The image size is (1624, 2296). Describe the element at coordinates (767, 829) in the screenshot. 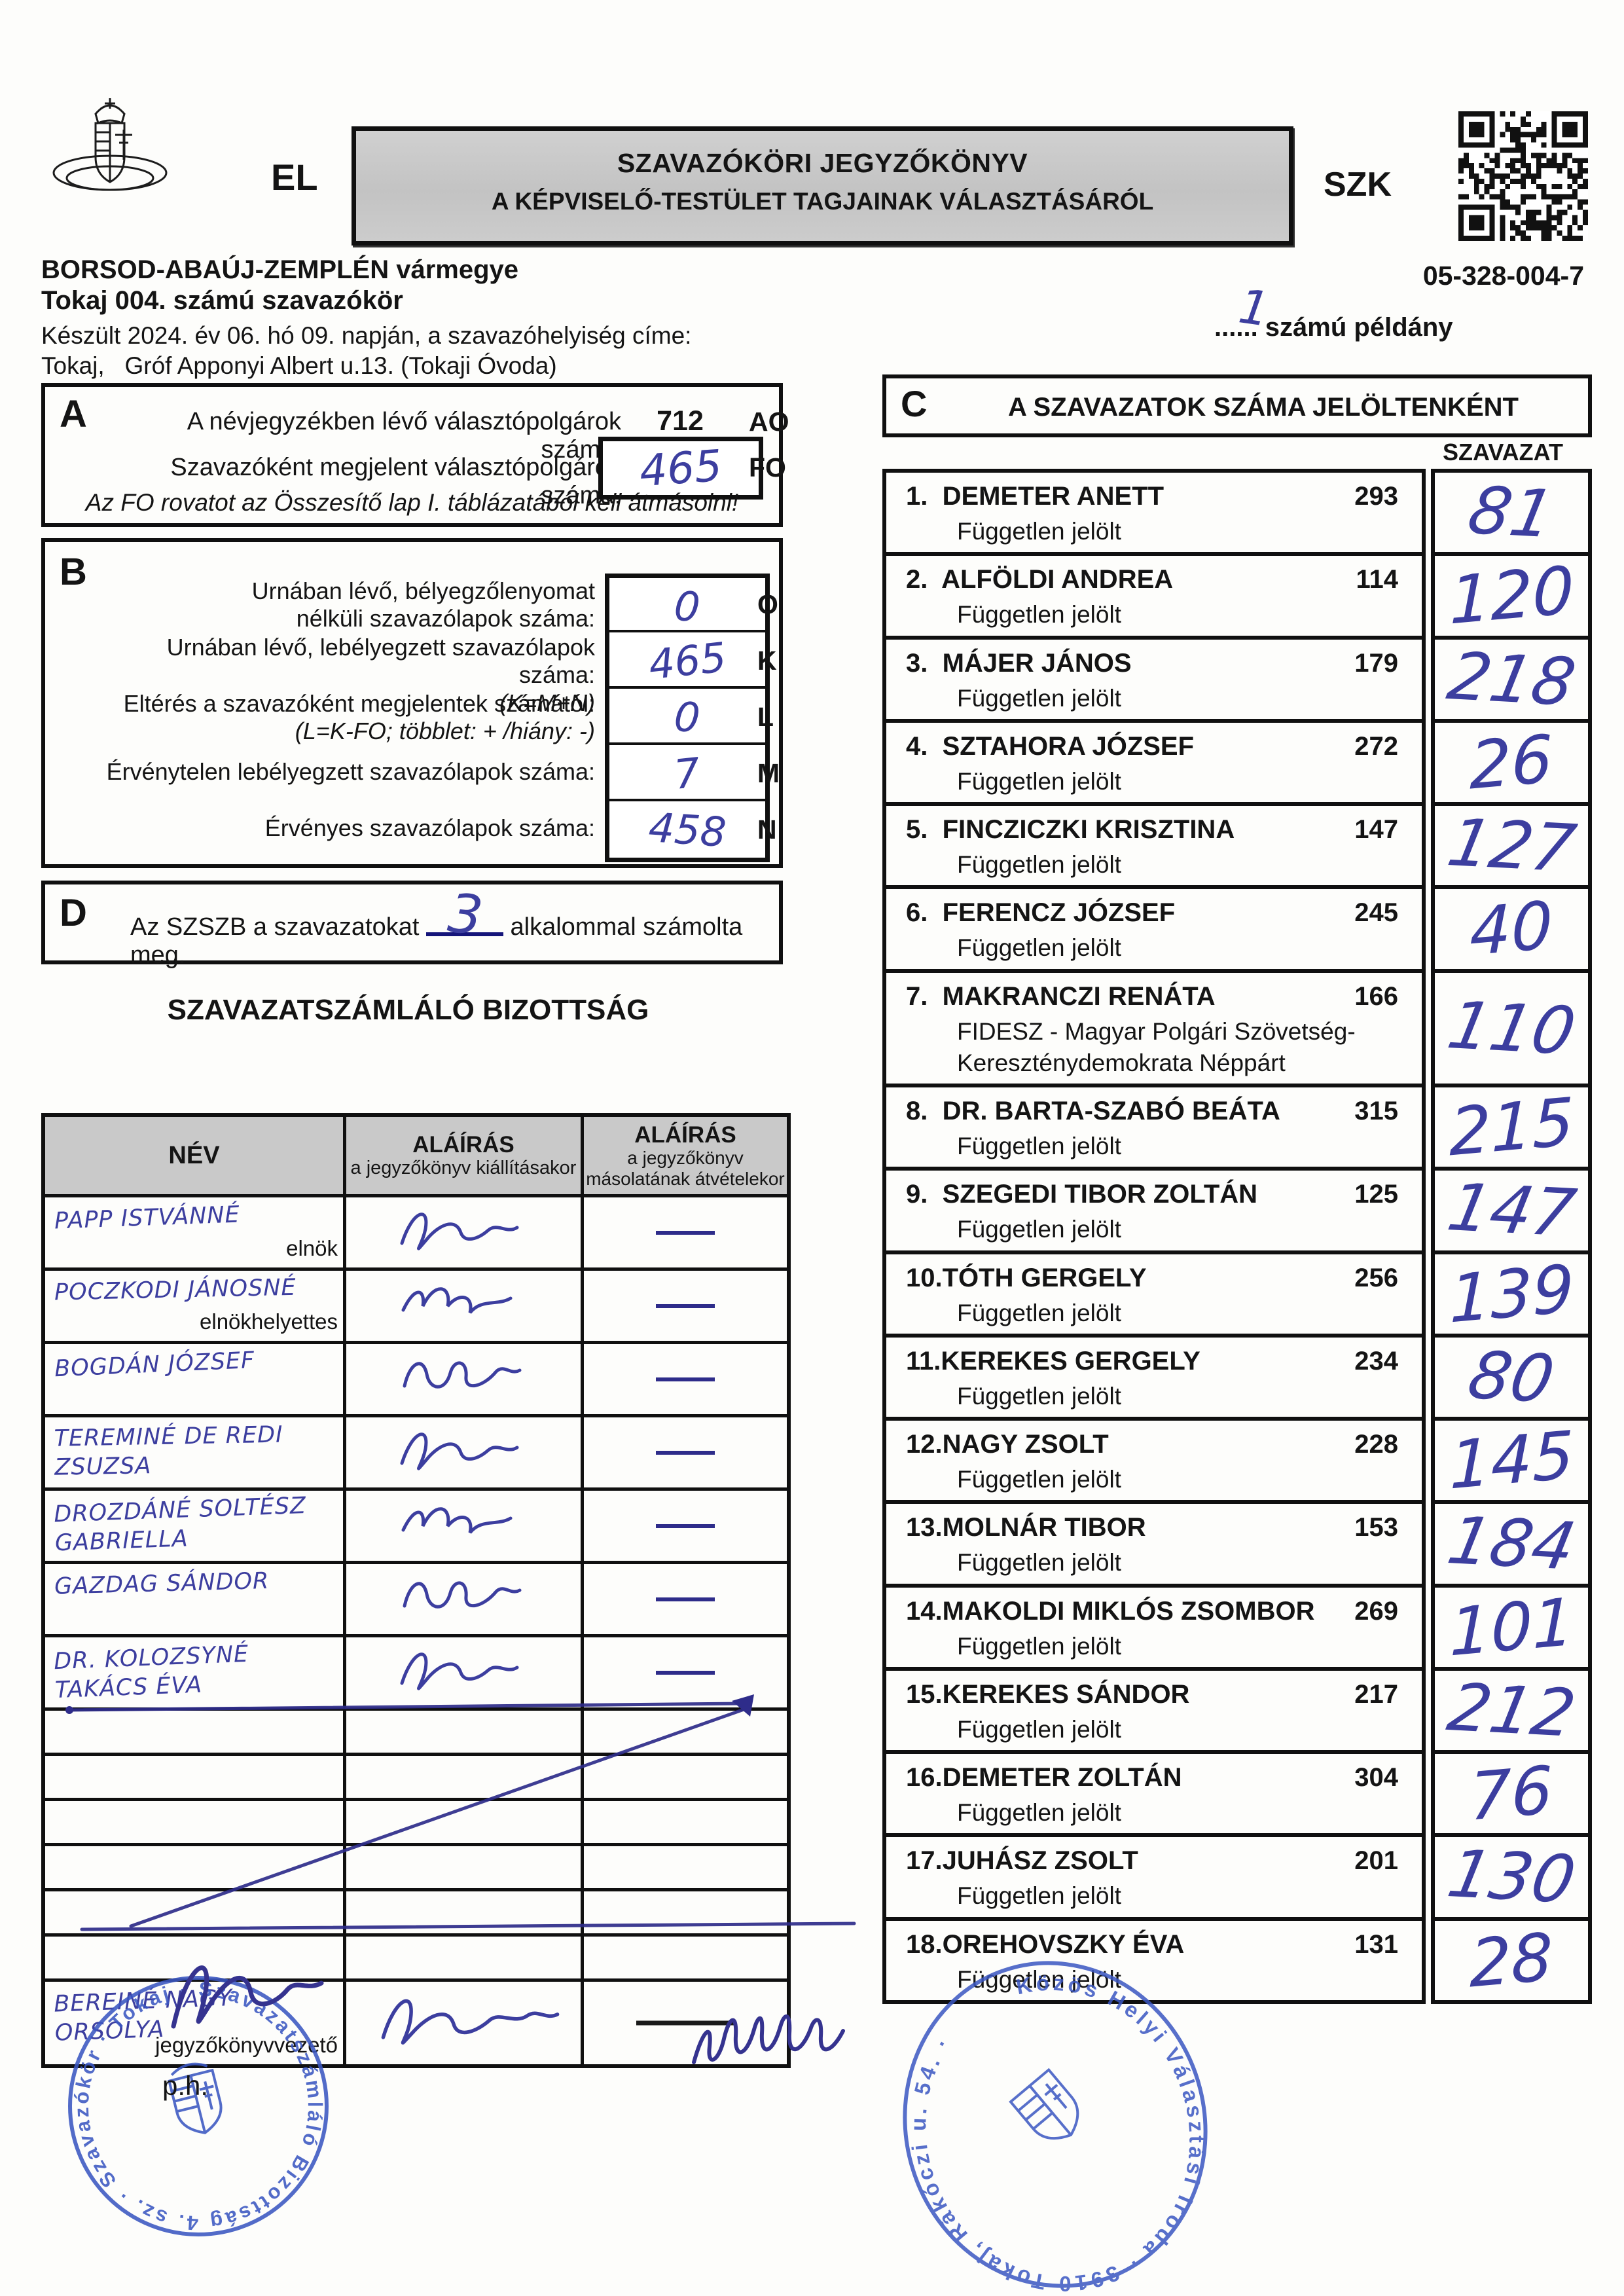

I see `section-b-code: N` at that location.